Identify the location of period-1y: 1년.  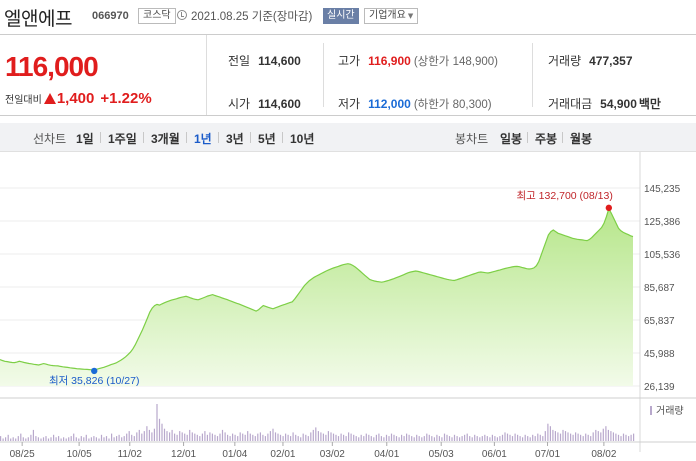
(203, 139).